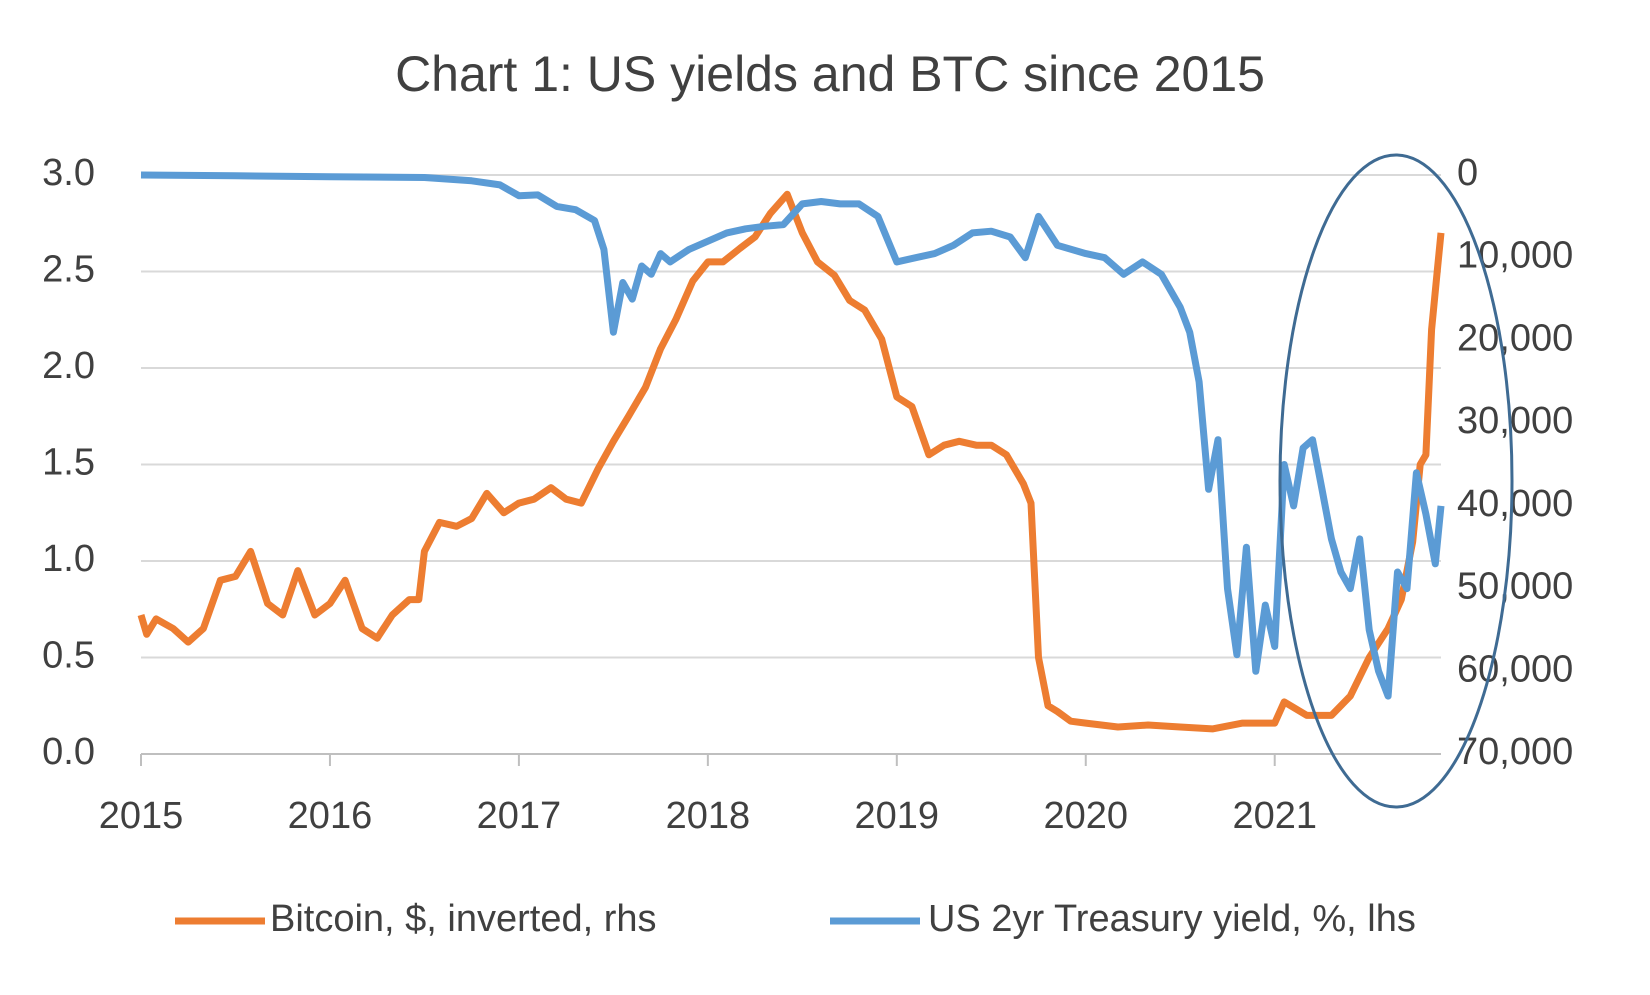 The height and width of the screenshot is (995, 1650). I want to click on x-tick-label: 2020, so click(1085, 816).